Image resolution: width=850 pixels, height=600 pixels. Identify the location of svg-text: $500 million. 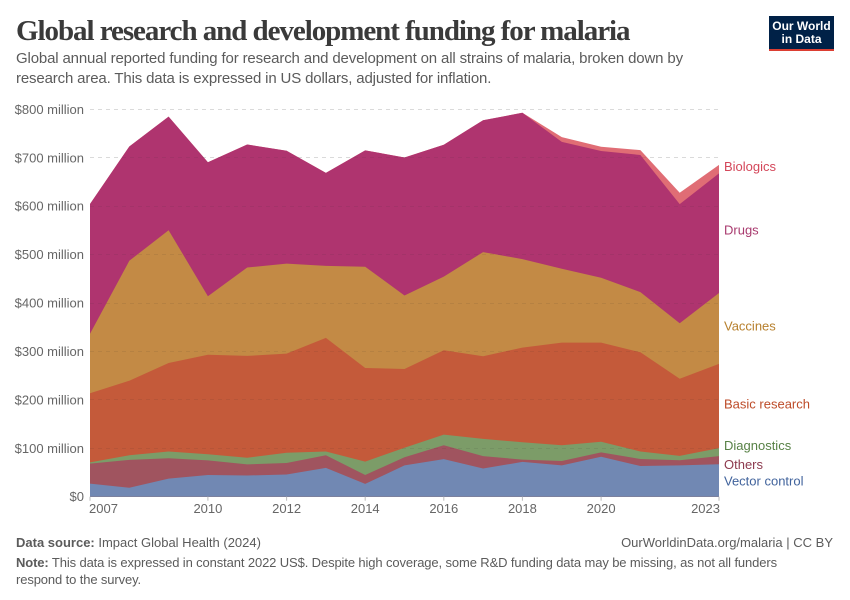
(49, 254).